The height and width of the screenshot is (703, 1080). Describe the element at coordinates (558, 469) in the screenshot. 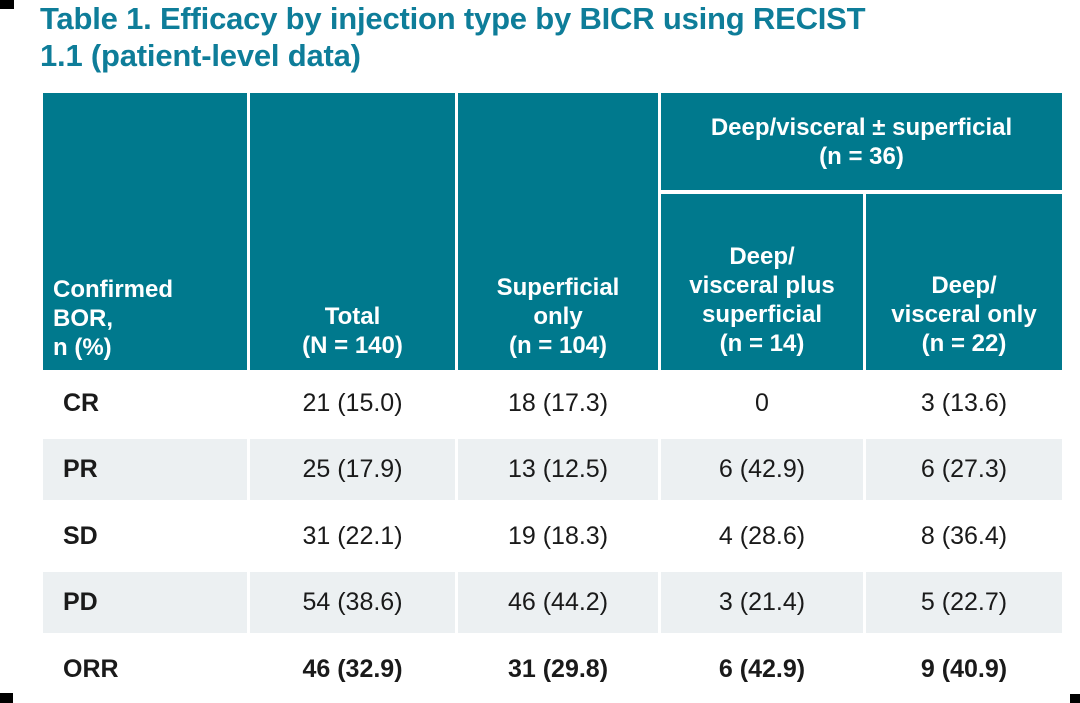

I see `cell-superficial: 13 (12.5)` at that location.